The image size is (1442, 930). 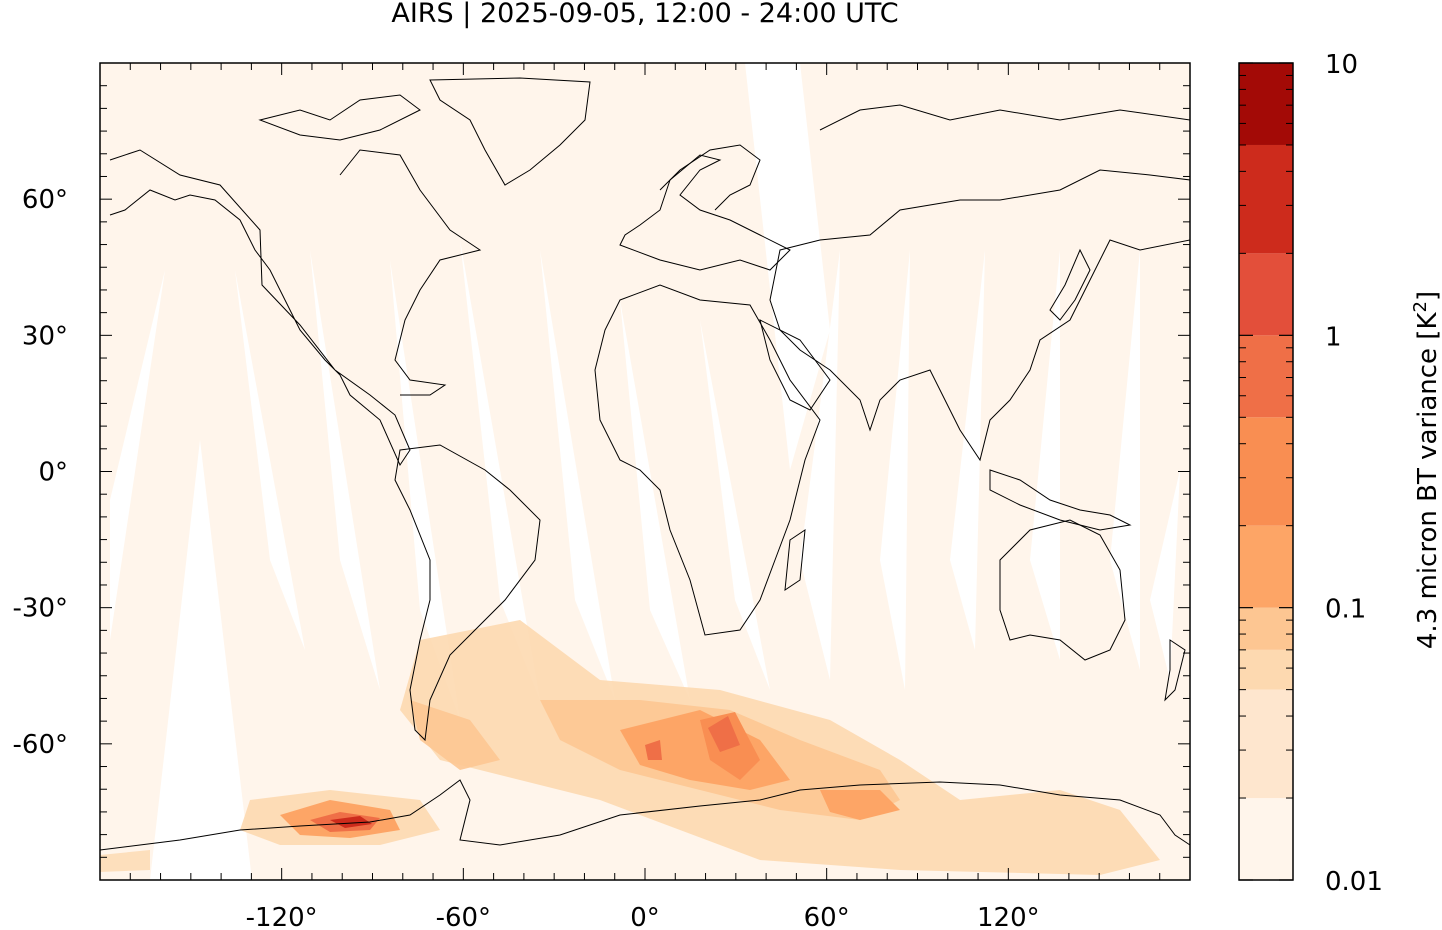 I want to click on coastline-south-america, so click(x=467, y=593).